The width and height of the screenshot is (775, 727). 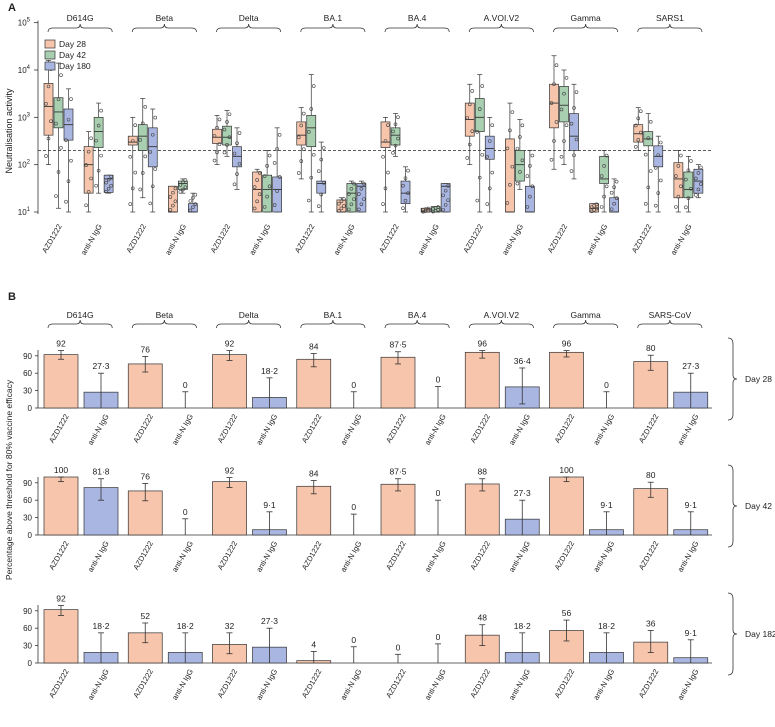 I want to click on legend-label: Day 42, so click(x=72, y=55).